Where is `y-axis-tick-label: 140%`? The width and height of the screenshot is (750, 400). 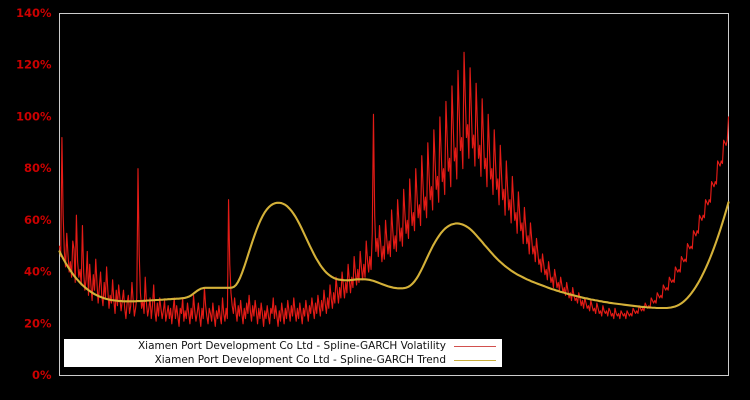
y-axis-tick-label: 140% is located at coordinates (34, 13).